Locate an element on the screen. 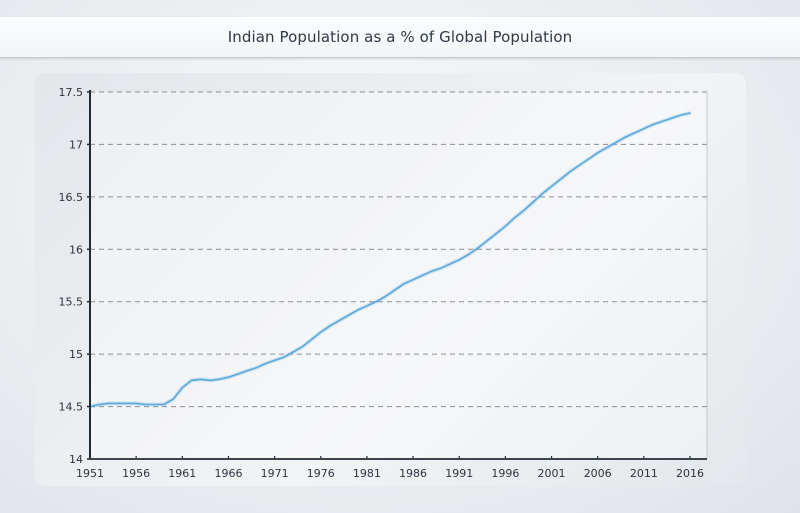 This screenshot has width=800, height=513. x-tick-label: 2006 is located at coordinates (598, 473).